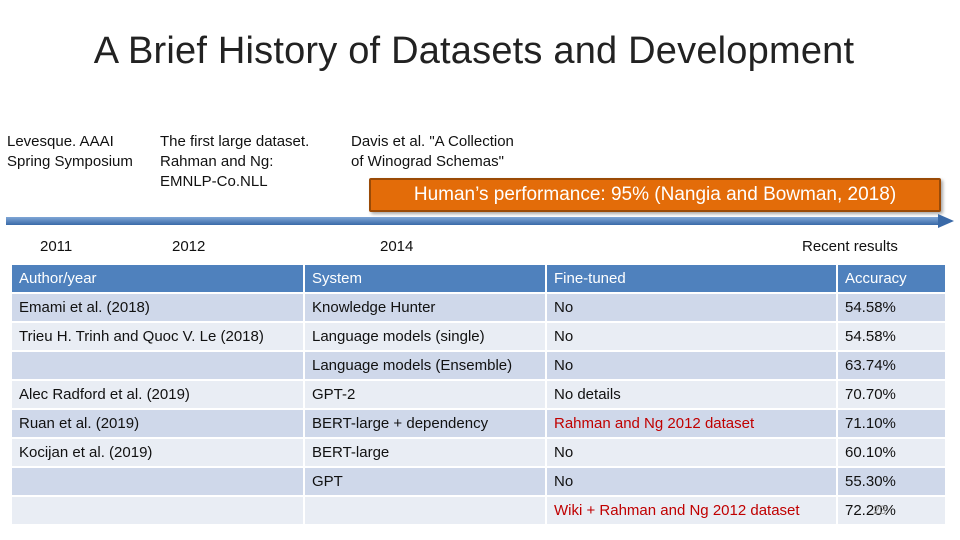 Image resolution: width=960 pixels, height=540 pixels. I want to click on cell-author: Alec Radford et al. (2019), so click(157, 394).